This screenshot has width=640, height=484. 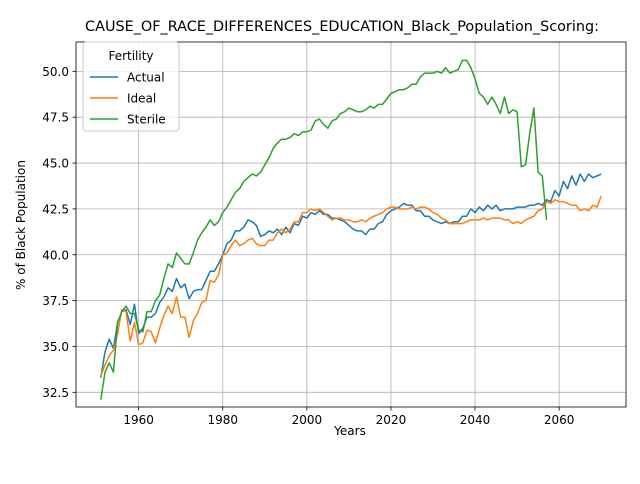 What do you see at coordinates (55, 301) in the screenshot?
I see `y-tick-label: 37.5` at bounding box center [55, 301].